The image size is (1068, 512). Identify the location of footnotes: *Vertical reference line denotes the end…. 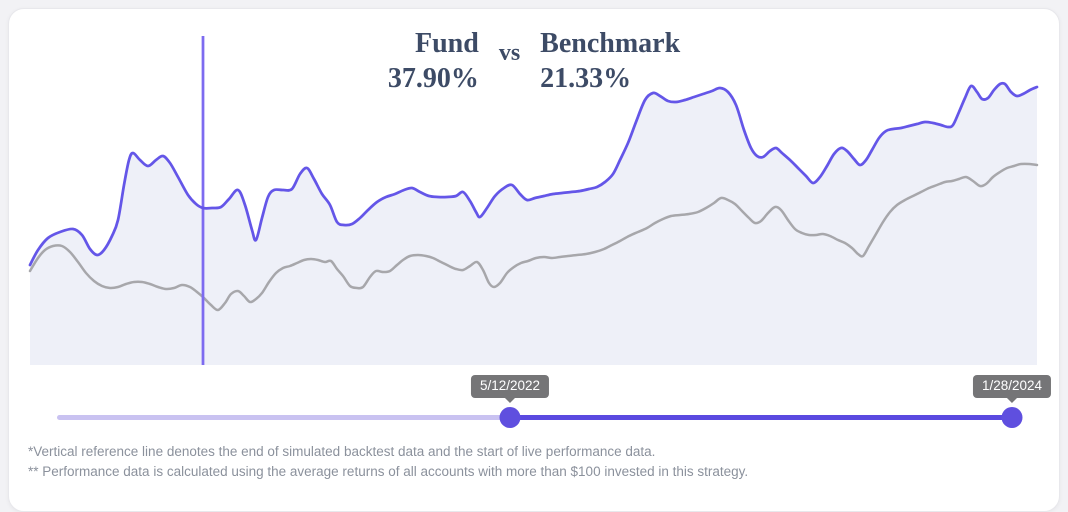
(388, 462).